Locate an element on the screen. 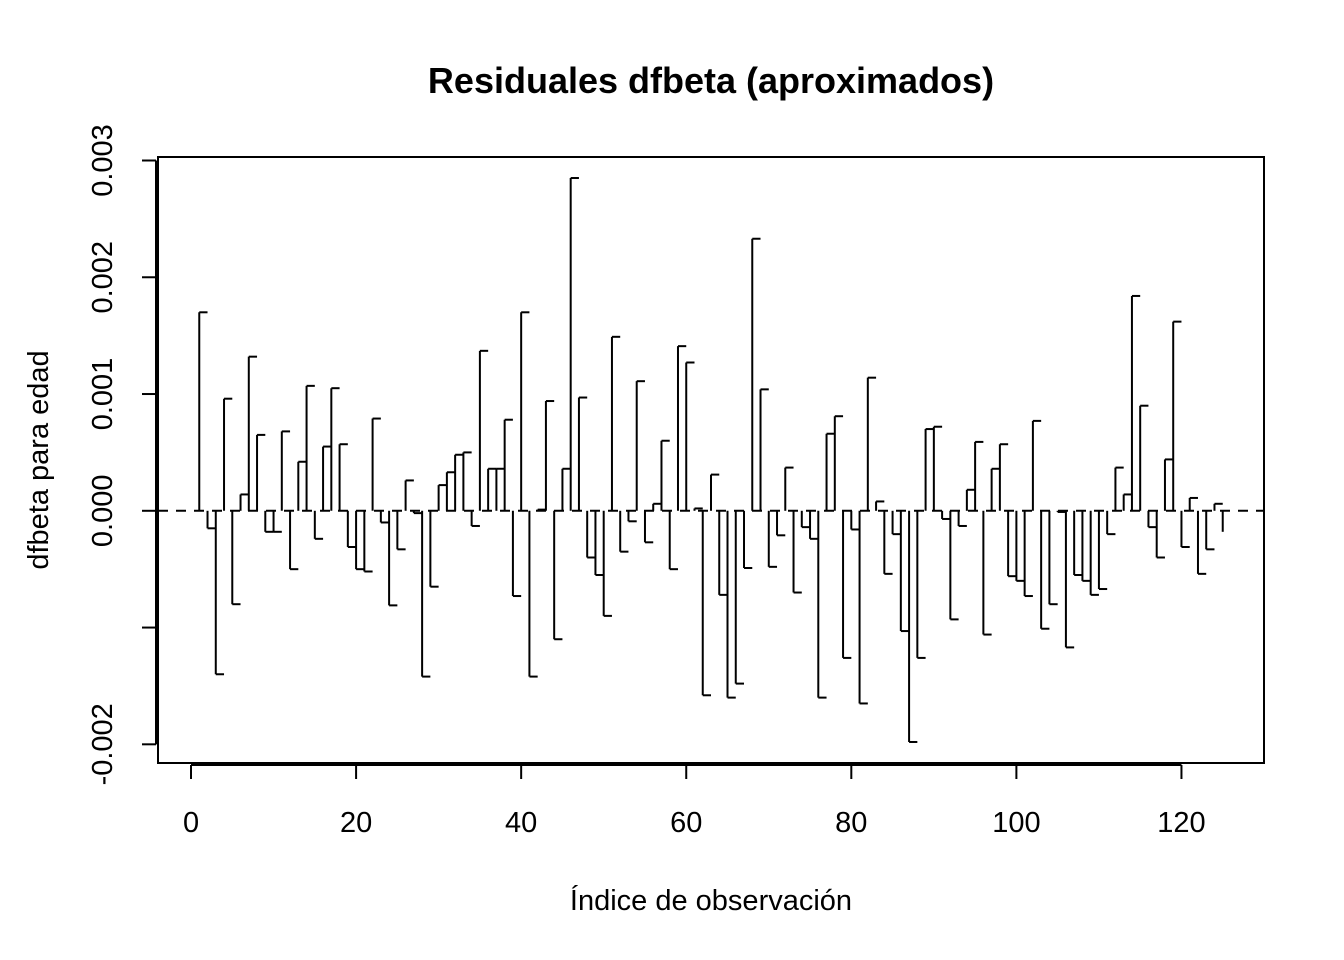  x-axis: 0 20 40 60 80 100 120 is located at coordinates (694, 801).